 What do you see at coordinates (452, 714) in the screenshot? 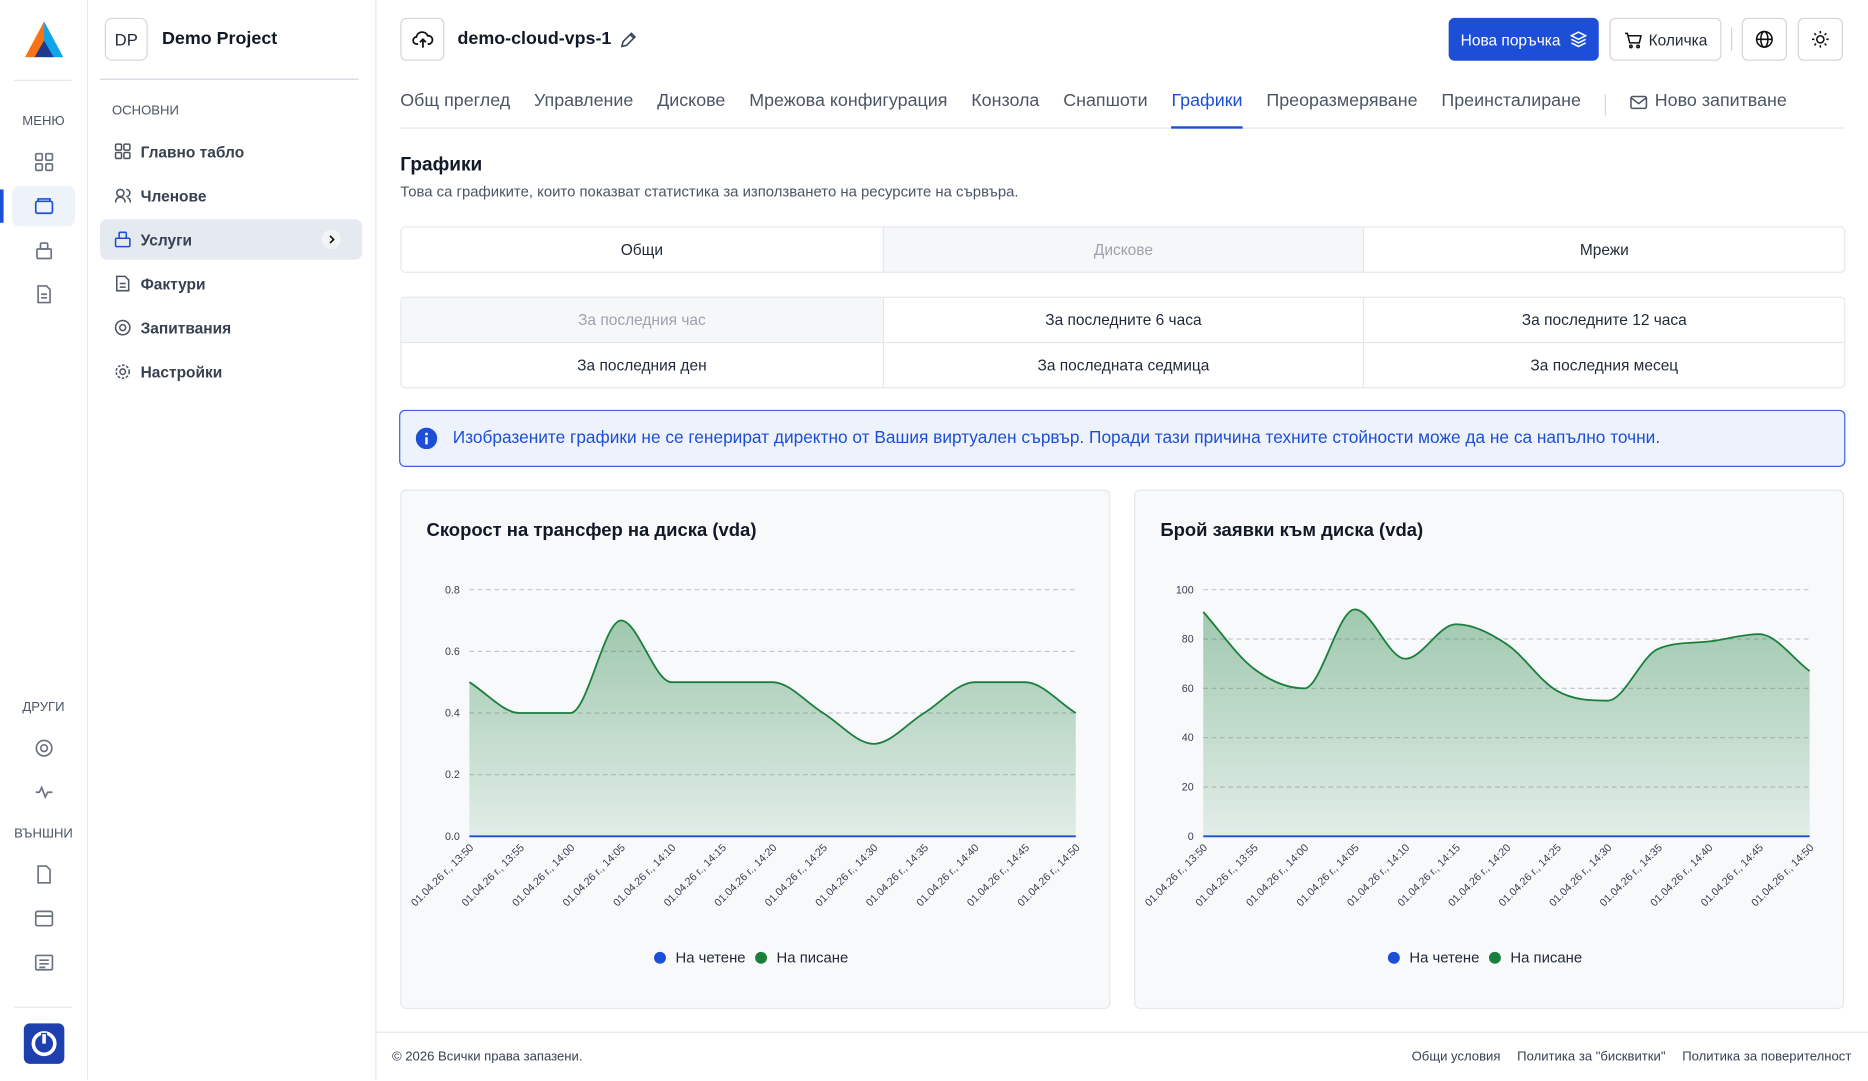
I see `y-tick-label: 0.4` at bounding box center [452, 714].